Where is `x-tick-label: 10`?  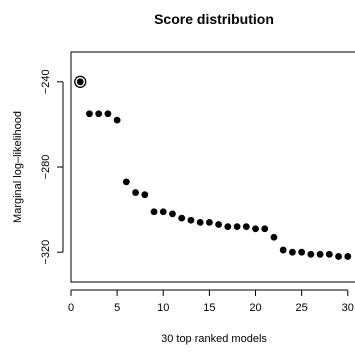 x-tick-label: 10 is located at coordinates (163, 308).